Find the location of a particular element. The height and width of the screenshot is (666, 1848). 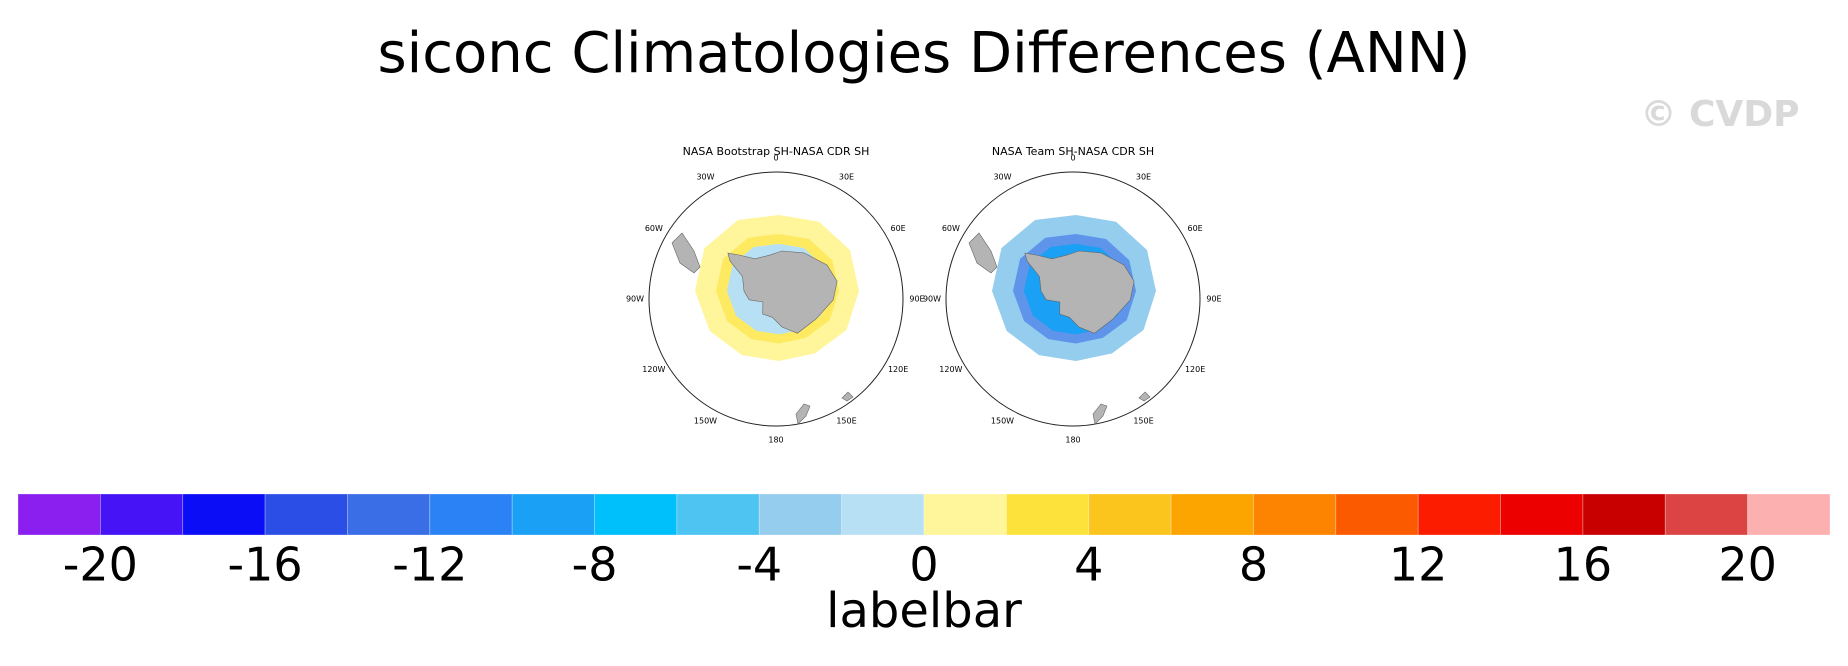

tick-label: -20 is located at coordinates (100, 565).